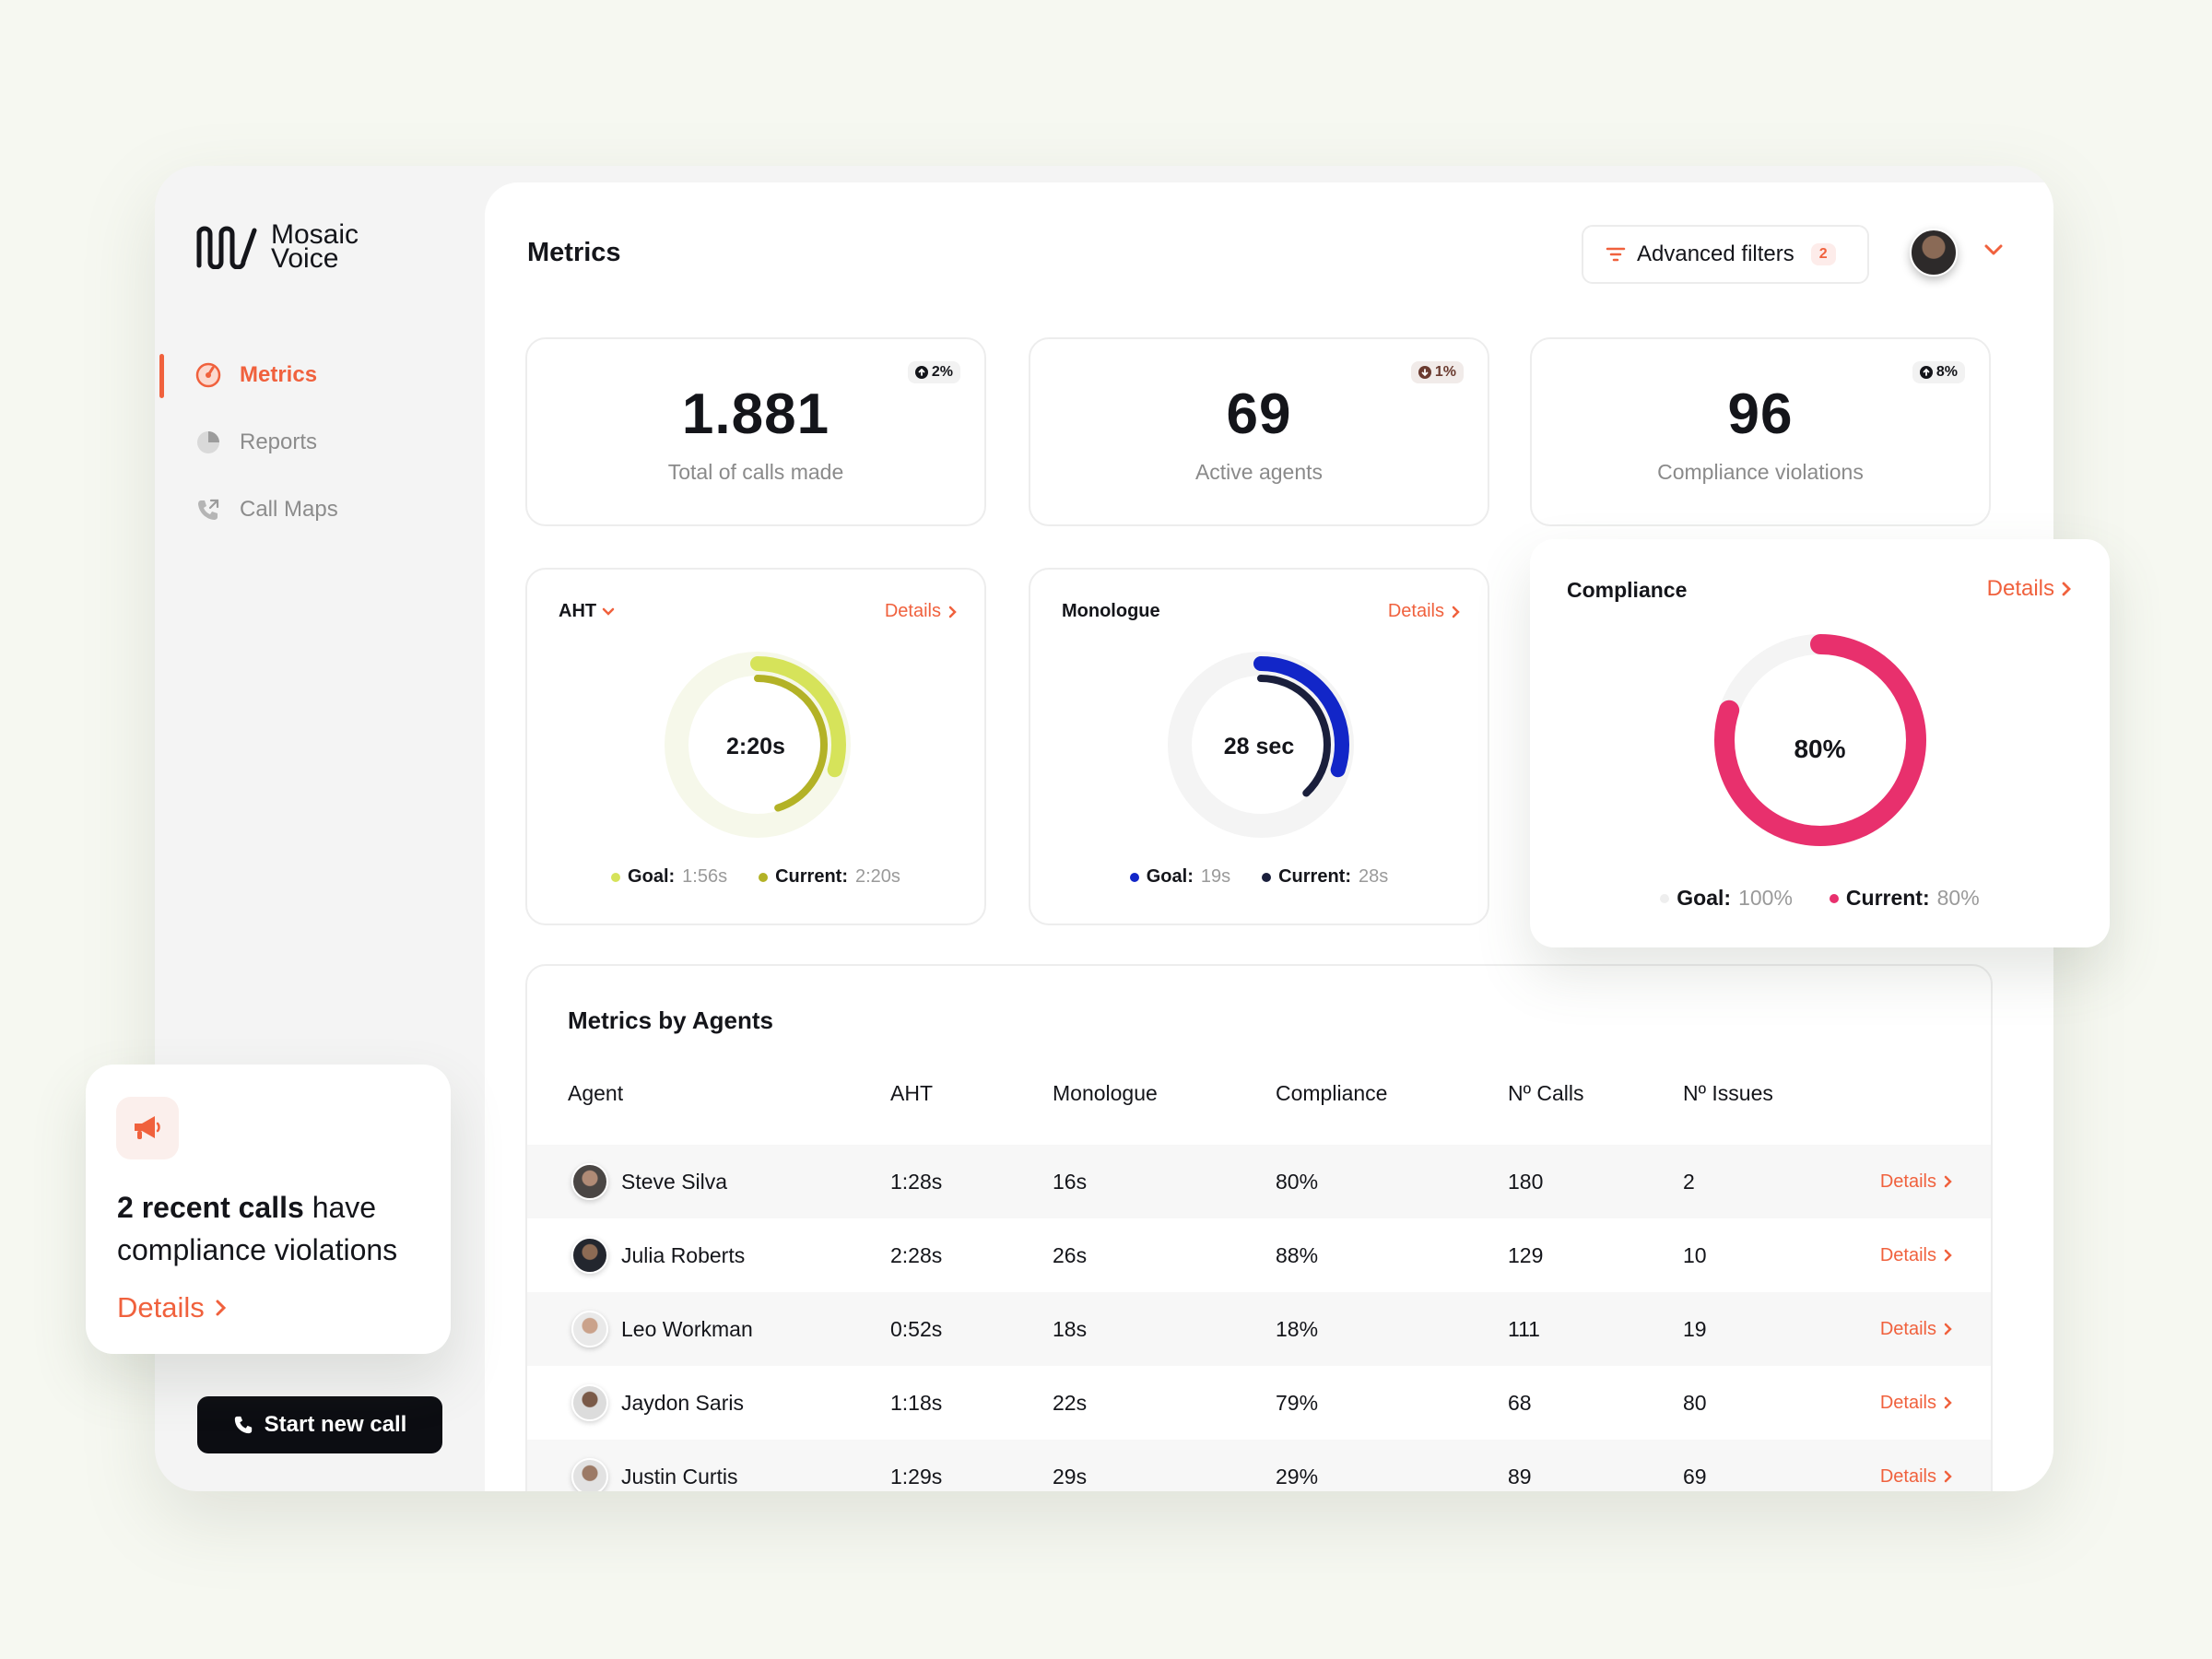  What do you see at coordinates (1820, 749) in the screenshot?
I see `compliance-center-value: 80%` at bounding box center [1820, 749].